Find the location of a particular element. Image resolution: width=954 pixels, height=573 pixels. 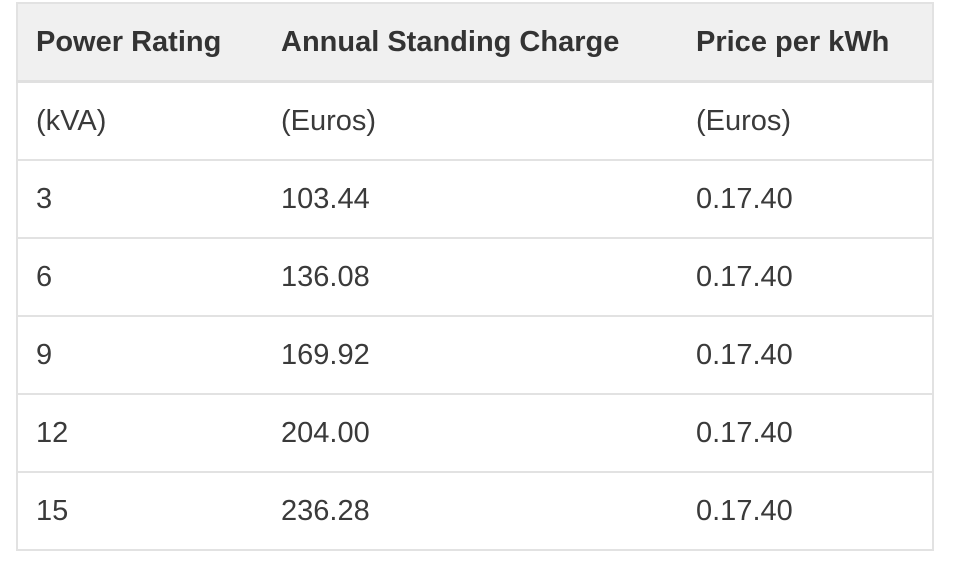

table-row: (kVA) (Euros) (Euros) is located at coordinates (475, 120).